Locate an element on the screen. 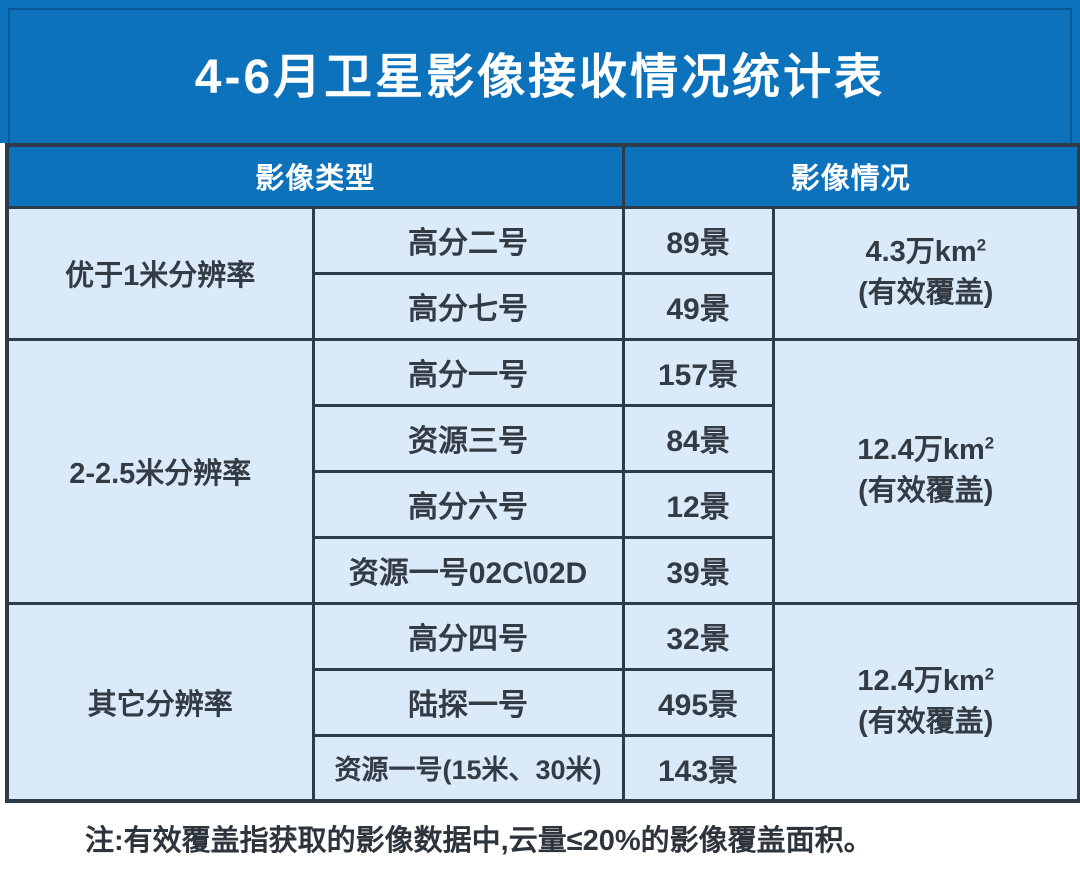  satellite-cell: 陆探一号 is located at coordinates (468, 702).